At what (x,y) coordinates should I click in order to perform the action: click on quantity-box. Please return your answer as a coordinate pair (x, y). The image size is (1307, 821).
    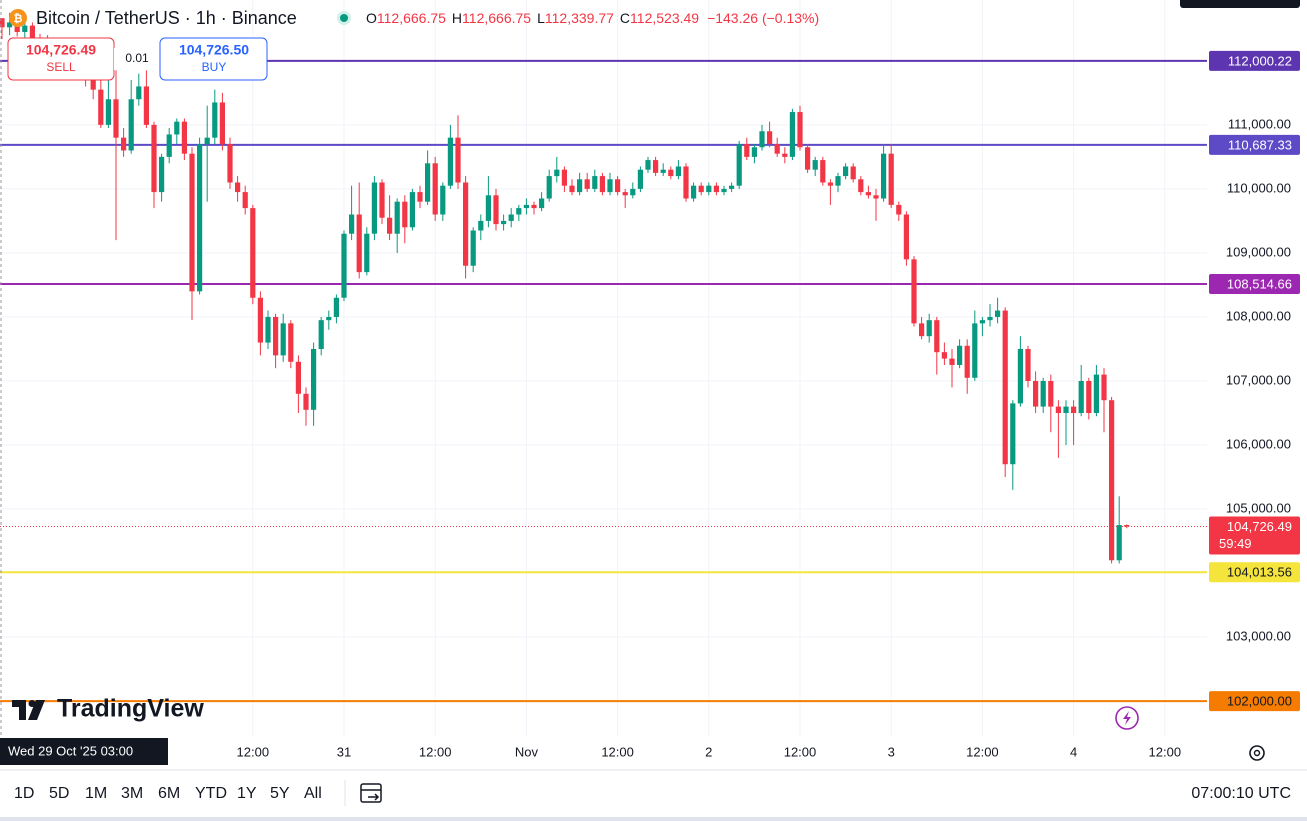
    Looking at the image, I should click on (137, 59).